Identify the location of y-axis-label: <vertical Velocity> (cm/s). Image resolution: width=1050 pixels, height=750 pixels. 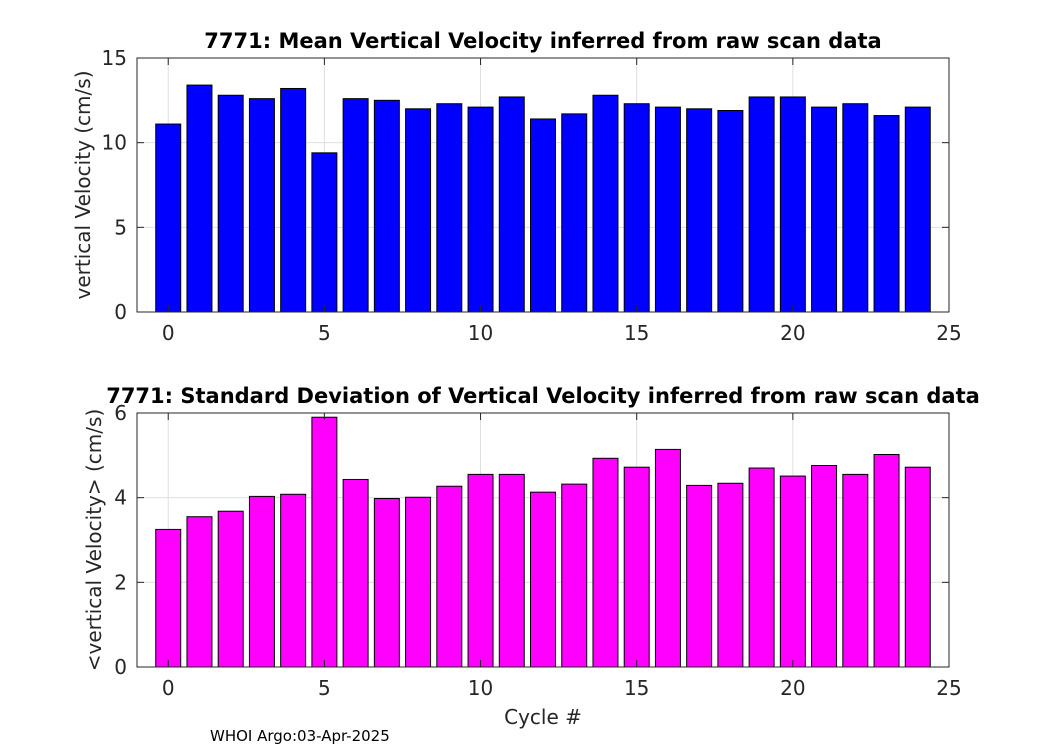
(94, 540).